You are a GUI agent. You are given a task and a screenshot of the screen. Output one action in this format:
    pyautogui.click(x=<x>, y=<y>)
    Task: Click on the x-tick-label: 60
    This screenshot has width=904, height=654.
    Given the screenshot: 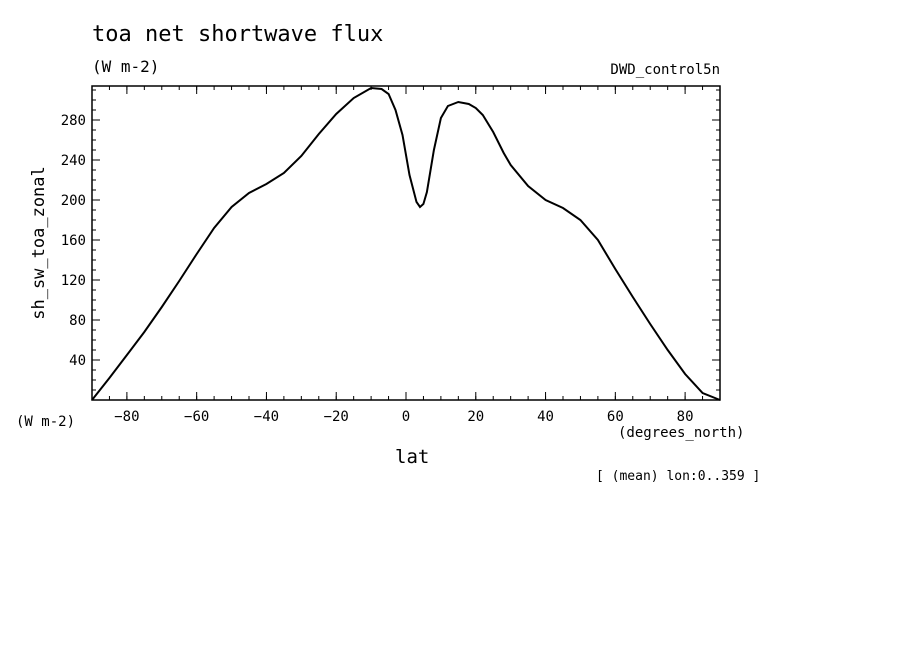 What is the action you would take?
    pyautogui.click(x=615, y=417)
    